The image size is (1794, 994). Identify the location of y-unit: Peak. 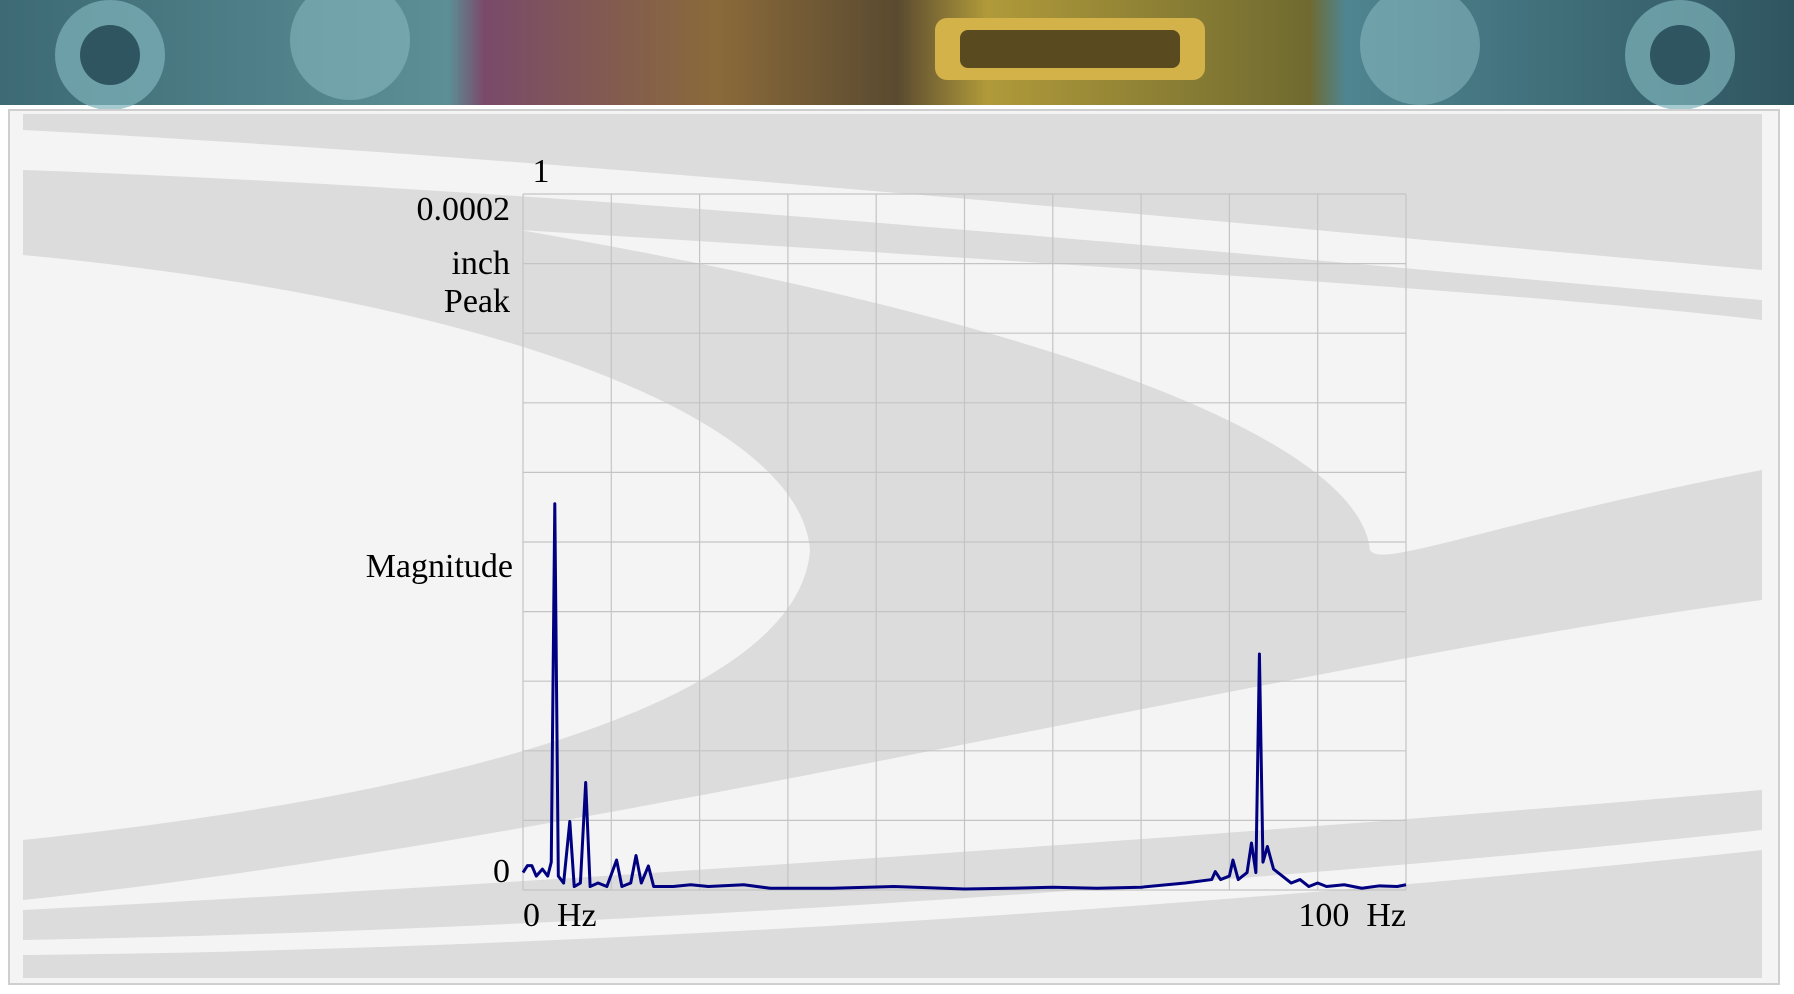
(477, 301).